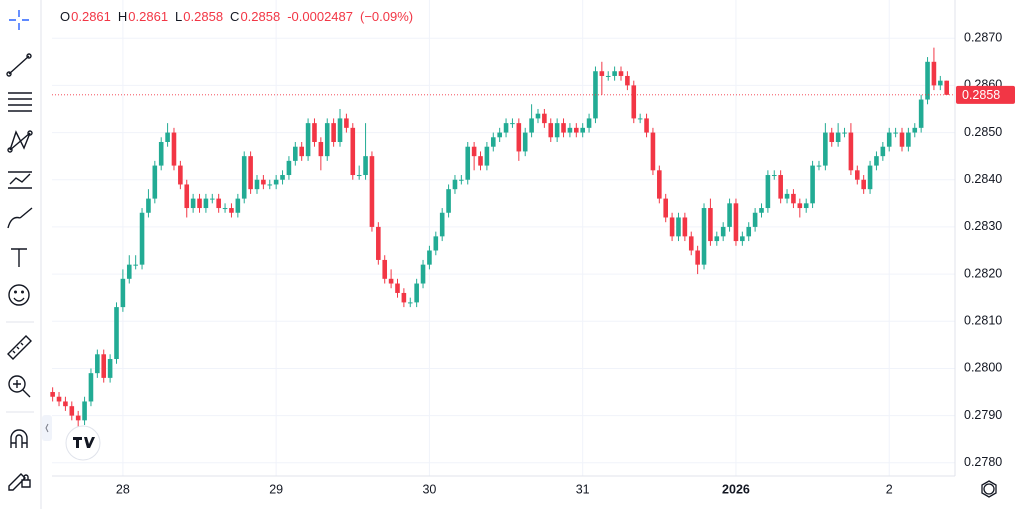  I want to click on zoom-tool, so click(19, 386).